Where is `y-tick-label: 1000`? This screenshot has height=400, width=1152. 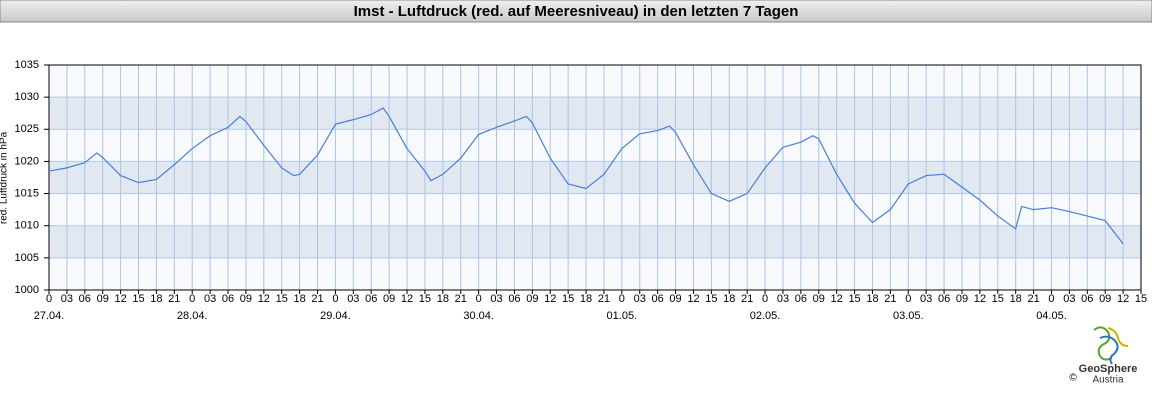 y-tick-label: 1000 is located at coordinates (27, 290).